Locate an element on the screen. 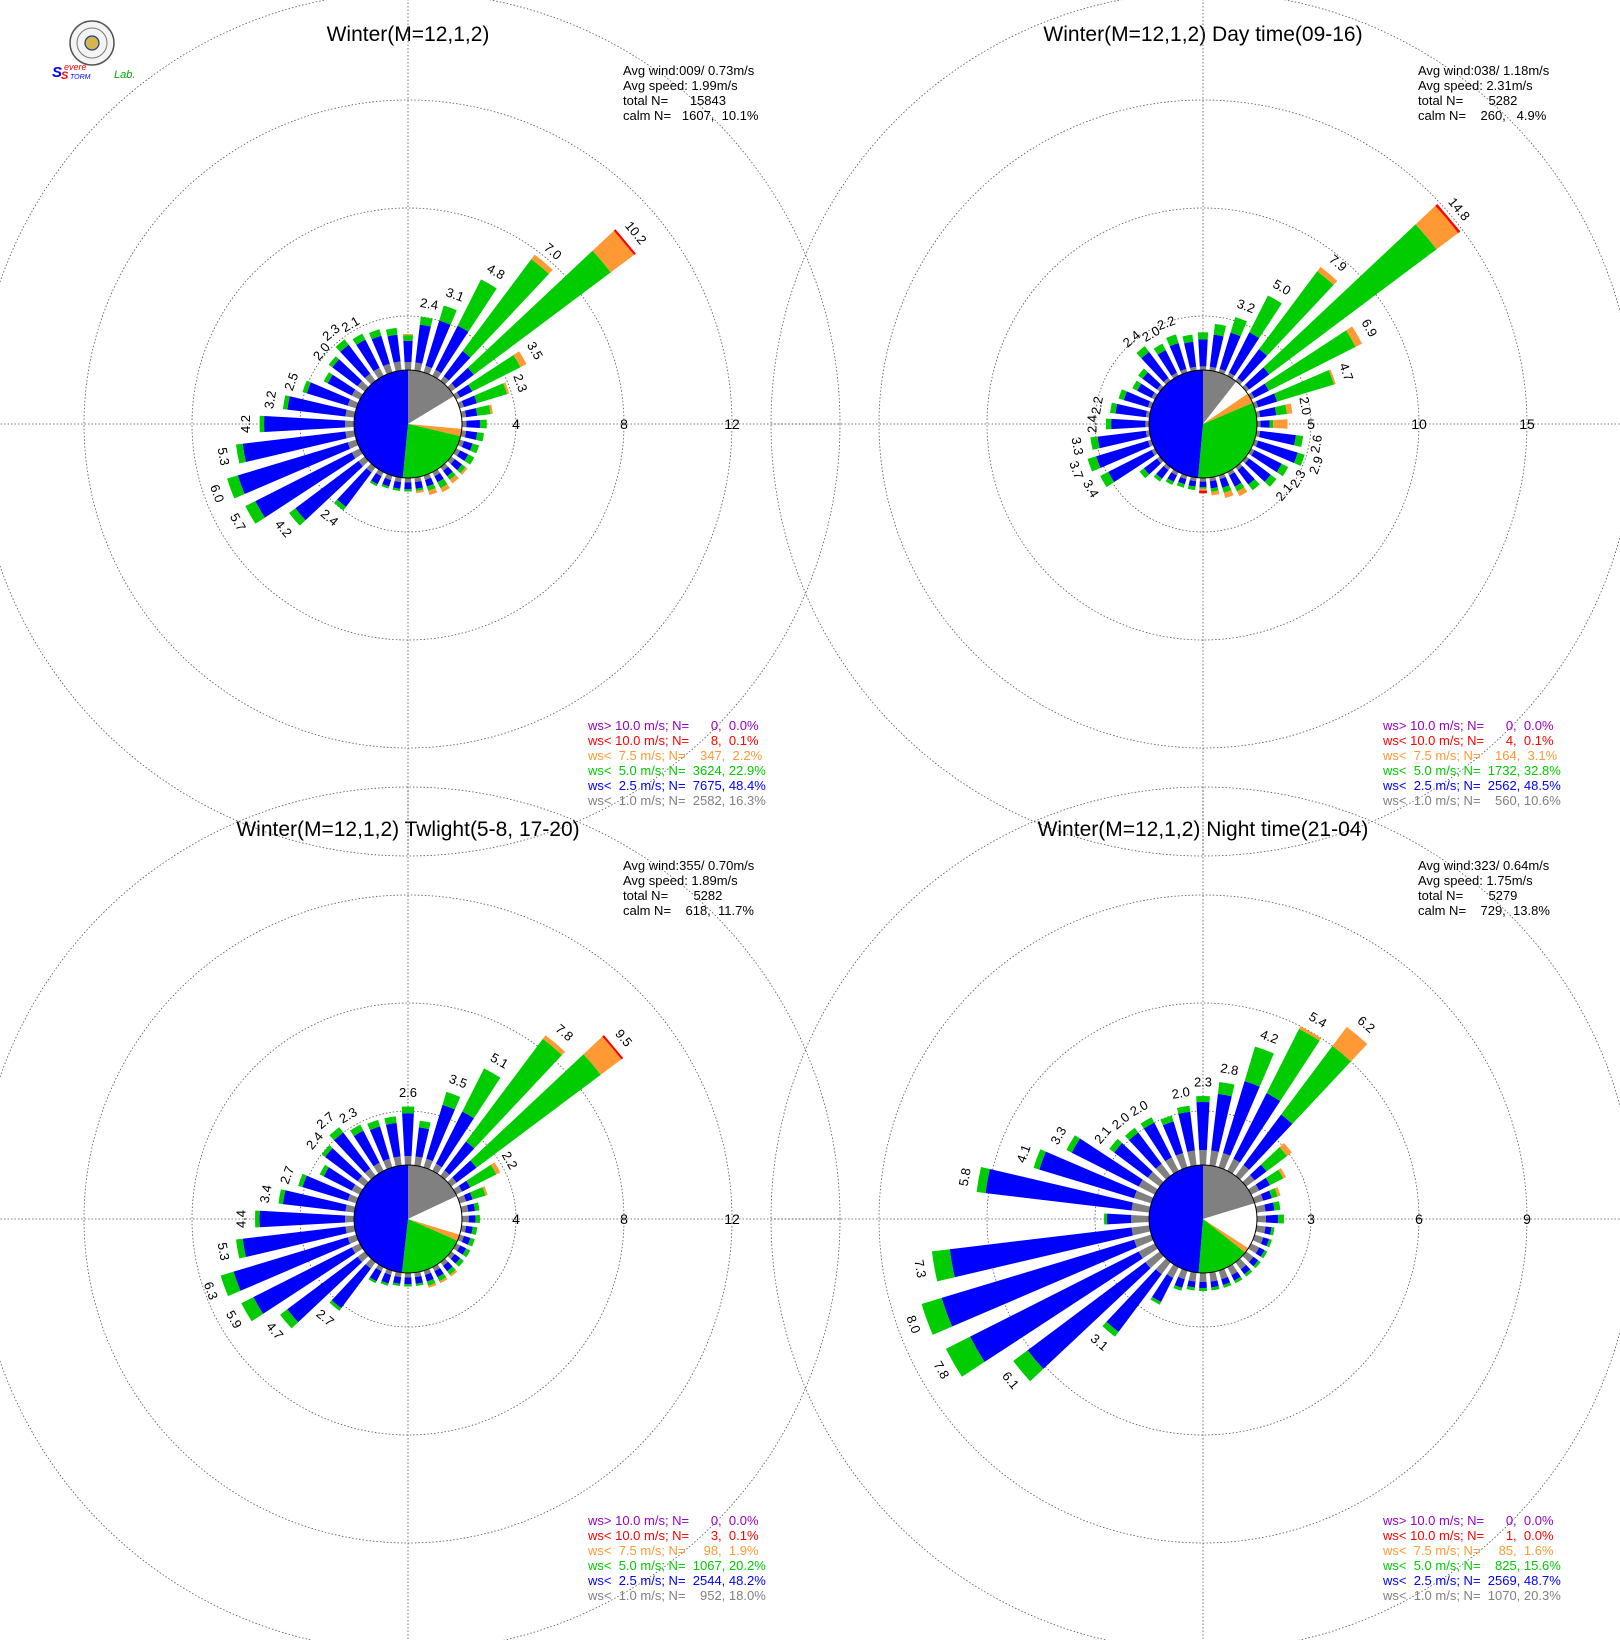 The image size is (1620, 1640). direction-bar-10: 2.8 is located at coordinates (1224, 1113).